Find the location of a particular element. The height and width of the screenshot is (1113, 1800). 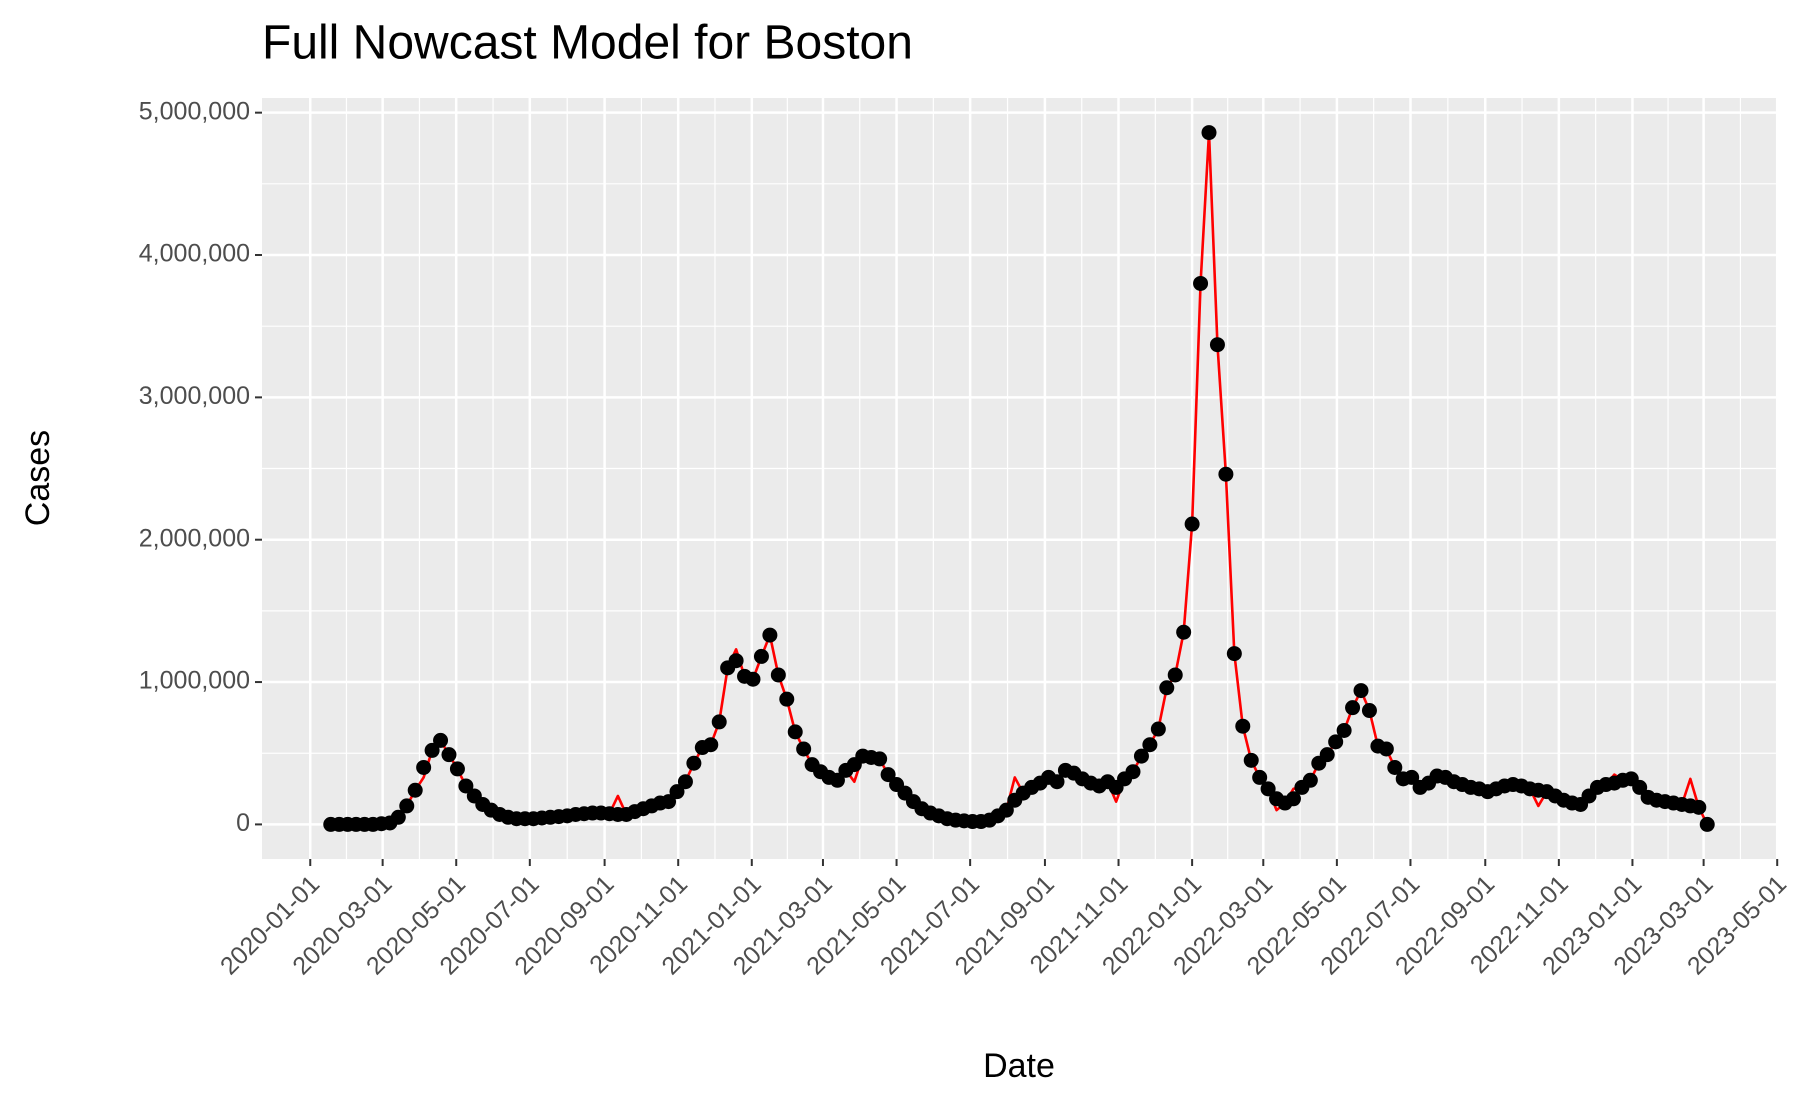

x-axis-title: Date is located at coordinates (1019, 1066).